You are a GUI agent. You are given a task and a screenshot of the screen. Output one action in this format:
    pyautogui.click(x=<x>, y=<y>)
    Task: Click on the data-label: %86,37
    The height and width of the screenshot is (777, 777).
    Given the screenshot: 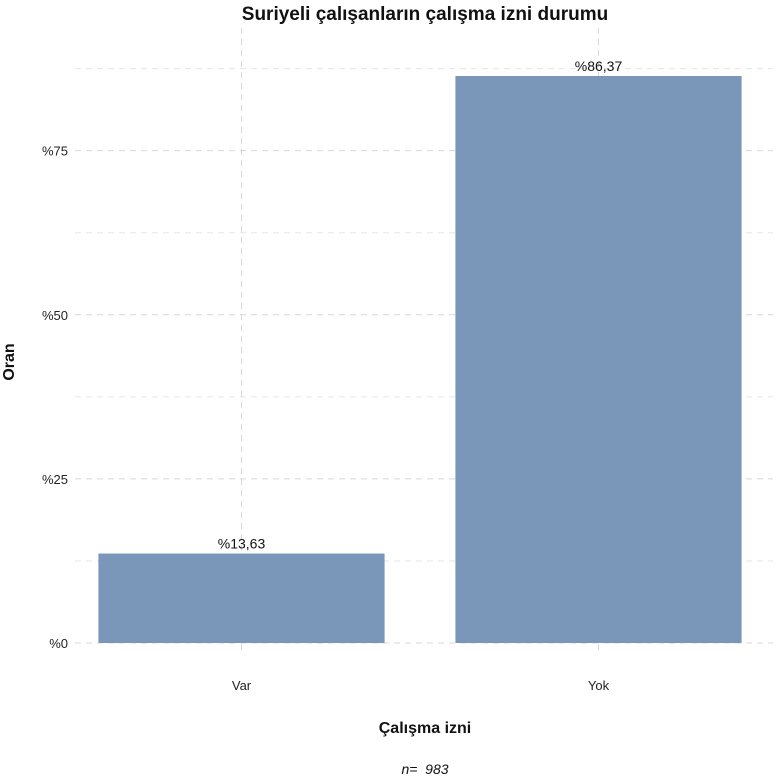 What is the action you would take?
    pyautogui.click(x=599, y=66)
    